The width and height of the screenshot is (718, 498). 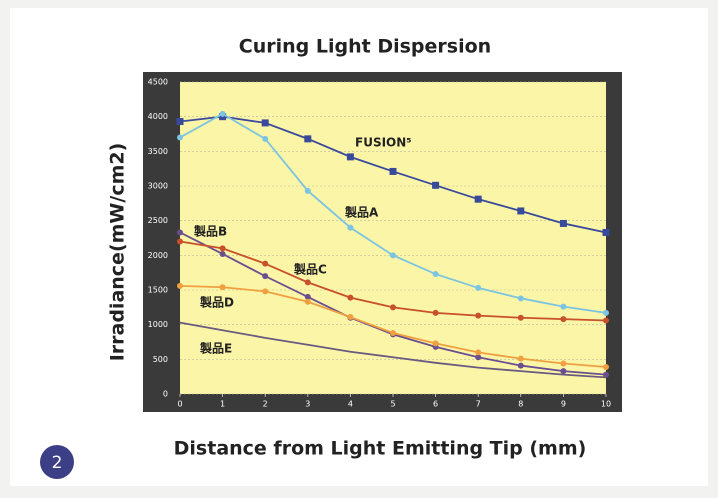 I want to click on x-tick-label: 0, so click(x=179, y=404).